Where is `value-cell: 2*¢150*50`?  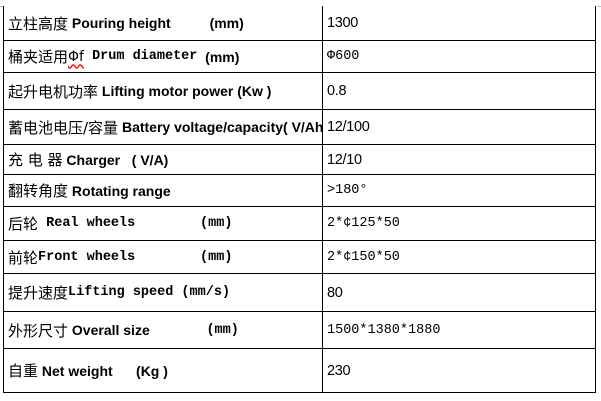 value-cell: 2*¢150*50 is located at coordinates (459, 257).